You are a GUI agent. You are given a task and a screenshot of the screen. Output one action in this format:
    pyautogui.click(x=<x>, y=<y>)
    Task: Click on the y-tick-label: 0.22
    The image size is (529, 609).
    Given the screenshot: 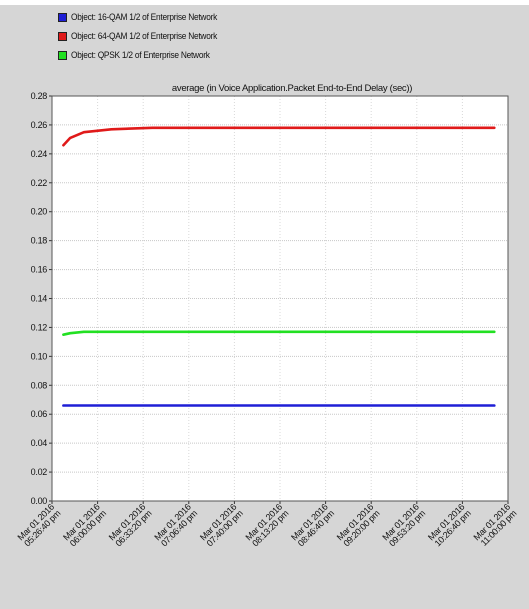 What is the action you would take?
    pyautogui.click(x=39, y=183)
    